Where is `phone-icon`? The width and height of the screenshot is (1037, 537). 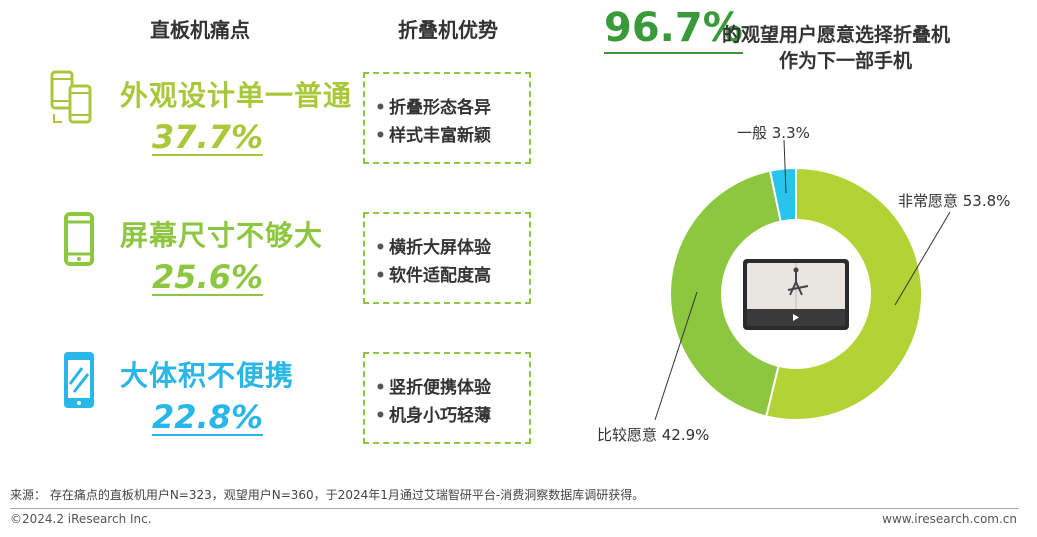
phone-icon is located at coordinates (76, 240).